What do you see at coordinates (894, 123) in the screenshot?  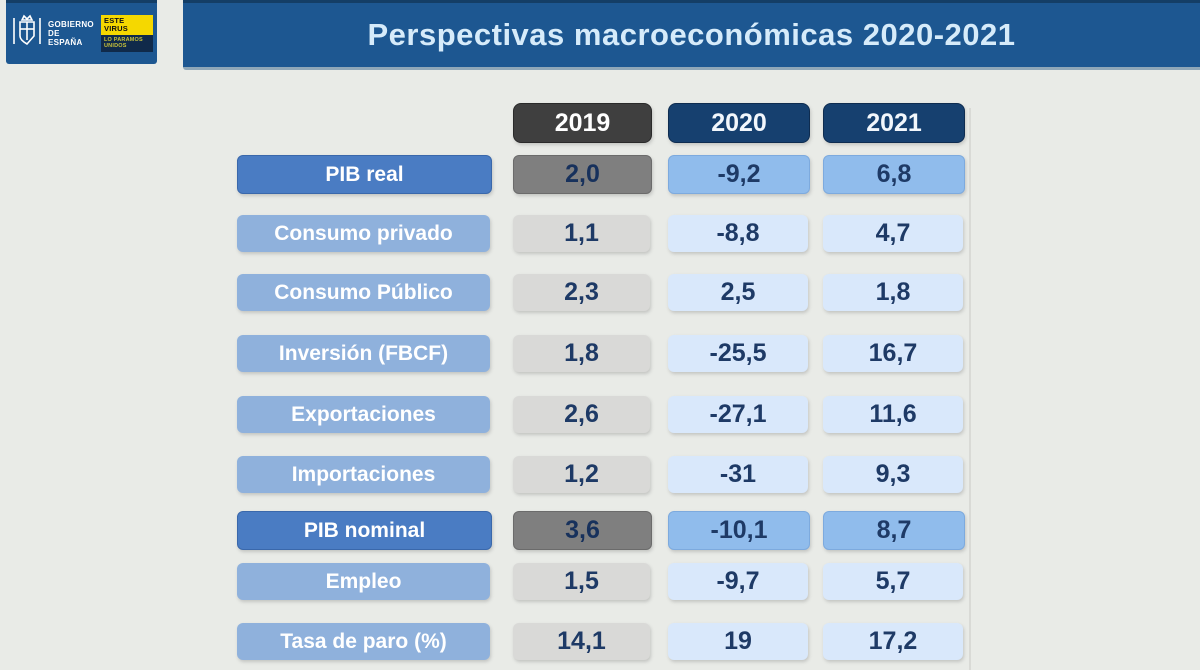 I see `column-header-2021: 2021` at bounding box center [894, 123].